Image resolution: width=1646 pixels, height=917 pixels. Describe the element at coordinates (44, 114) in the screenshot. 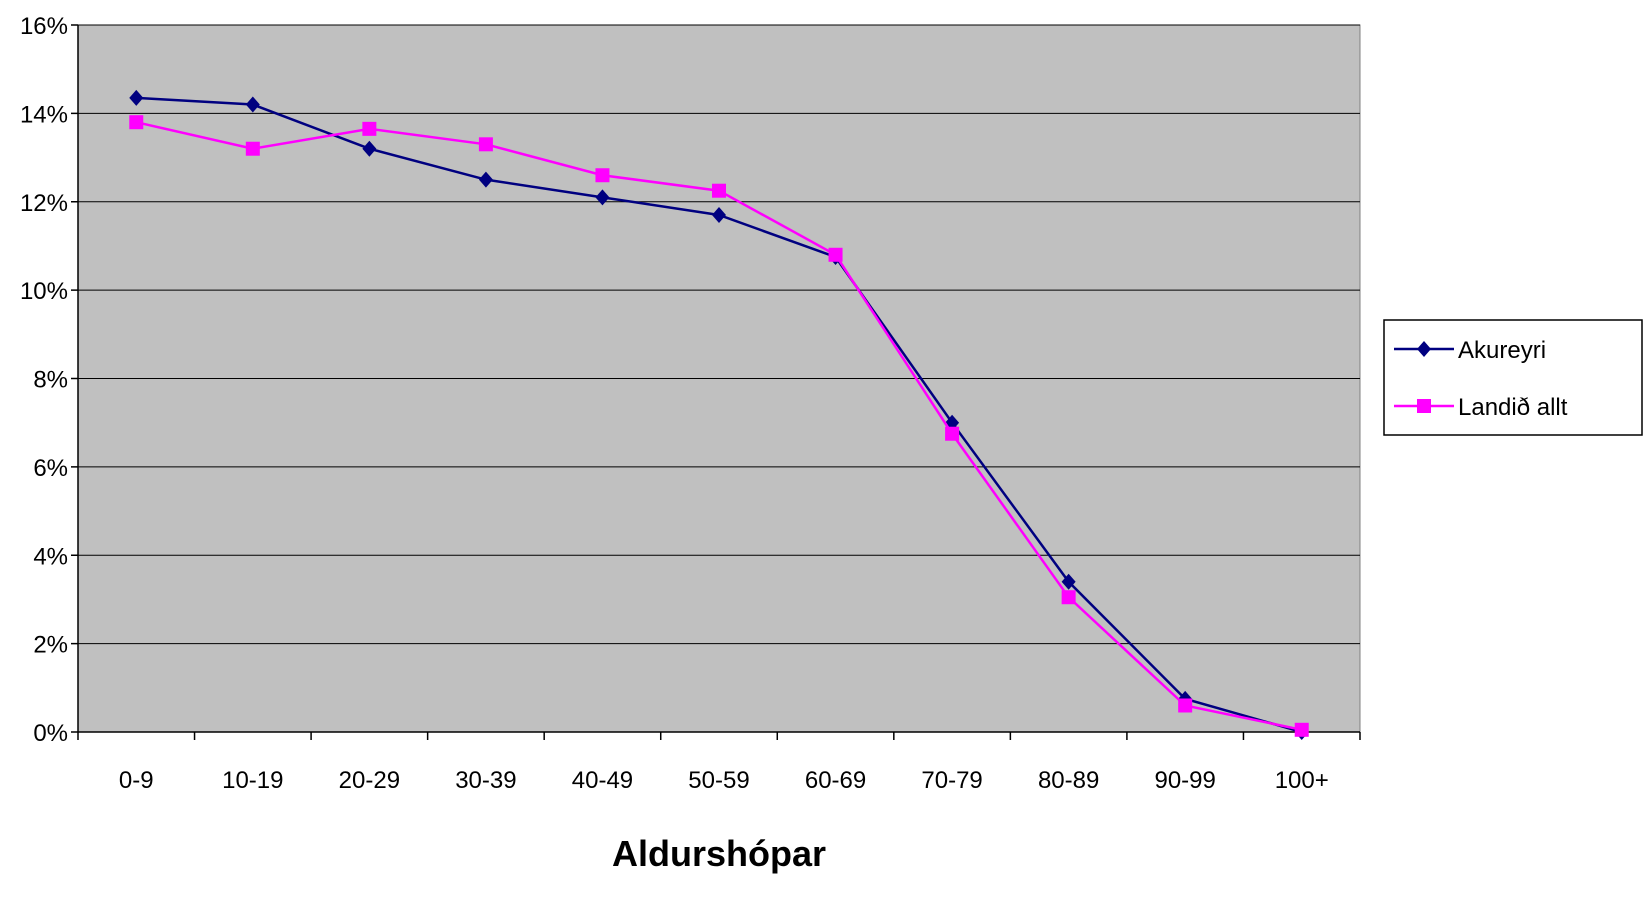

I see `y-tick-label: 14%` at that location.